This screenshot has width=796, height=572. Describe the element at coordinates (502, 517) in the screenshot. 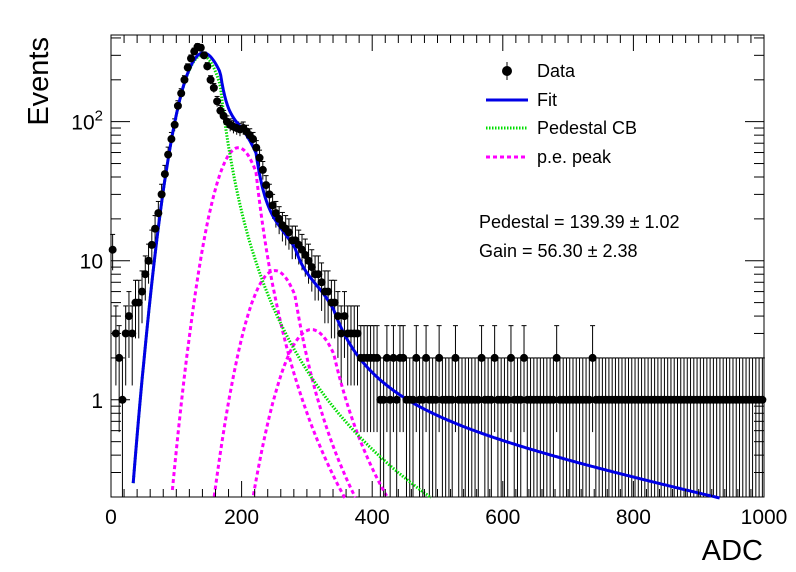

I see `x-tick-label: 600` at that location.